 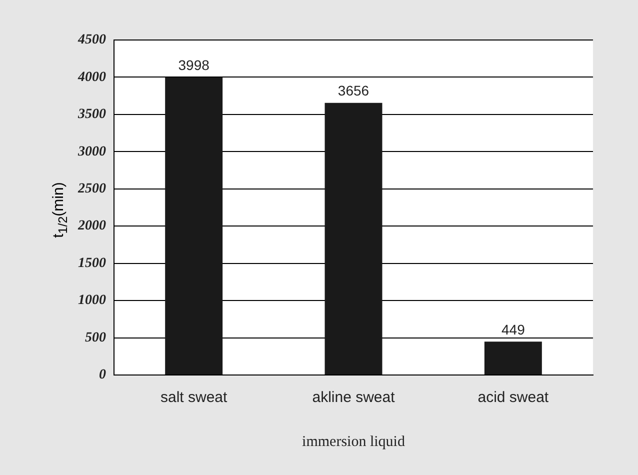 I want to click on data-label: 3998, so click(x=194, y=65).